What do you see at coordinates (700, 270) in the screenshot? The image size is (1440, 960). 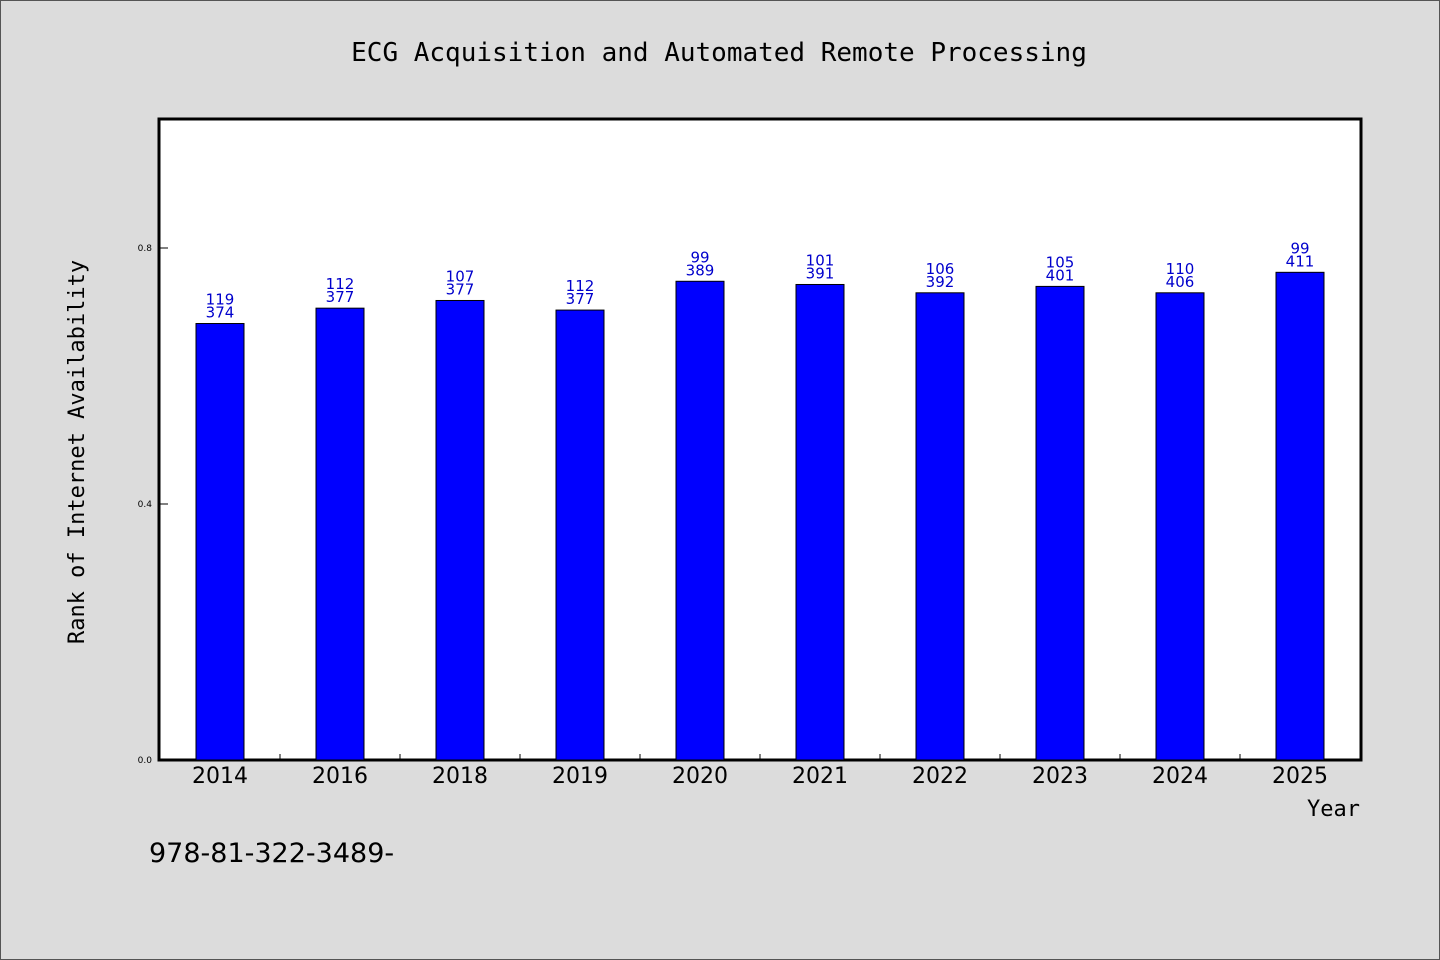 I see `bar-label-bottom-2020: 389` at bounding box center [700, 270].